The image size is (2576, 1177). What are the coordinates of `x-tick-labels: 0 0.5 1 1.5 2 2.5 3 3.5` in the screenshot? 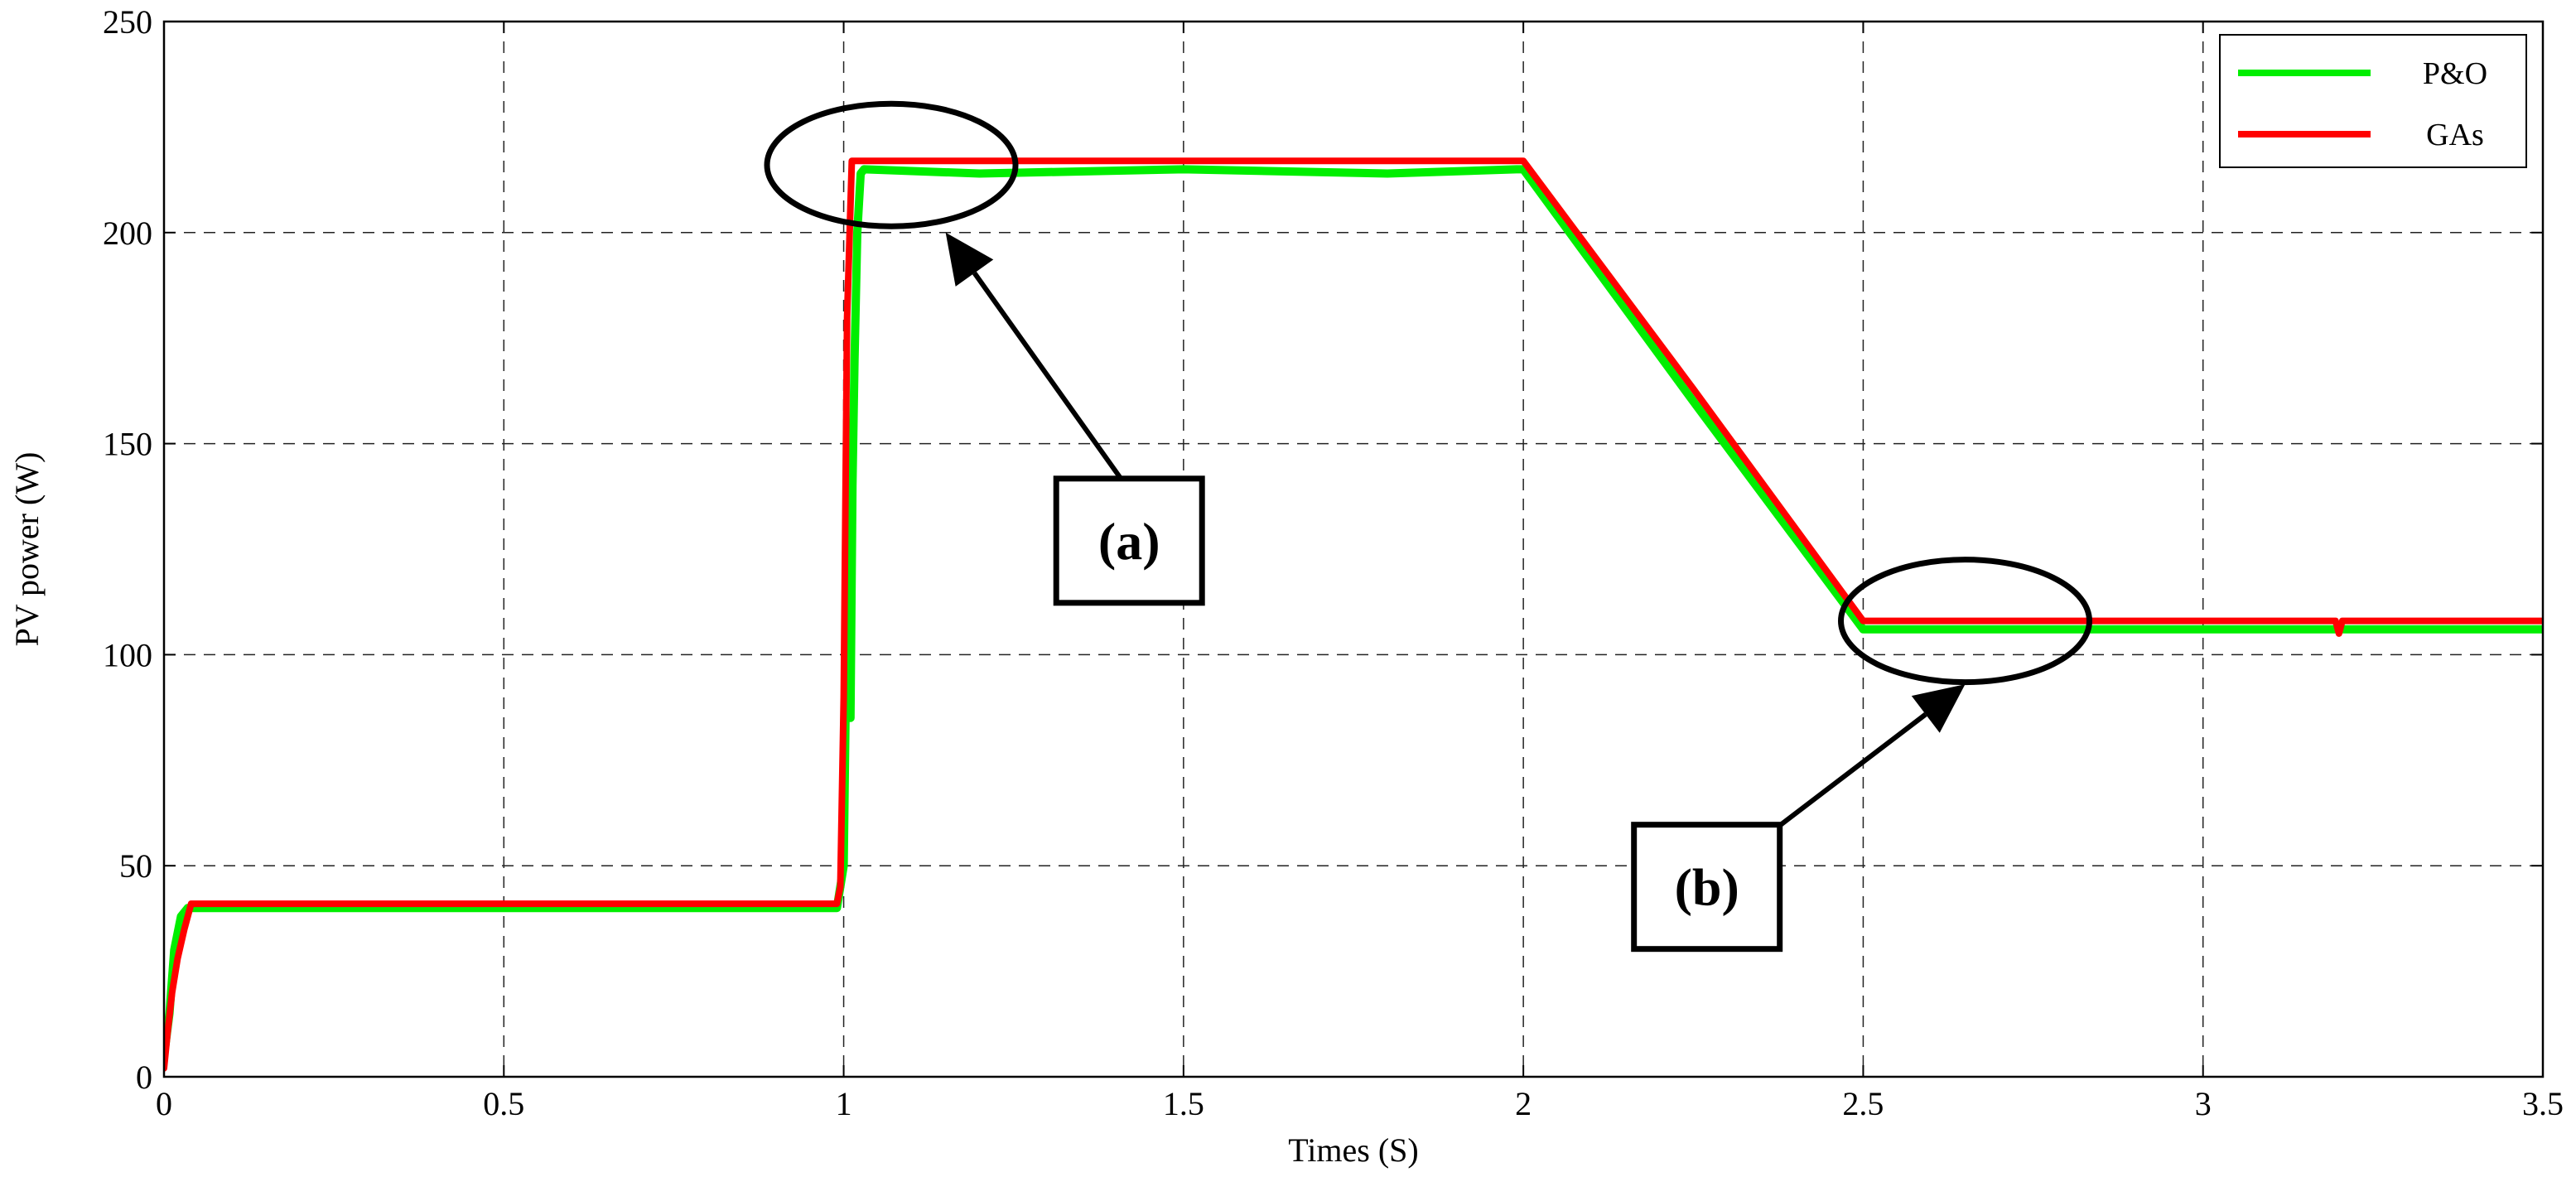 It's located at (1360, 1104).